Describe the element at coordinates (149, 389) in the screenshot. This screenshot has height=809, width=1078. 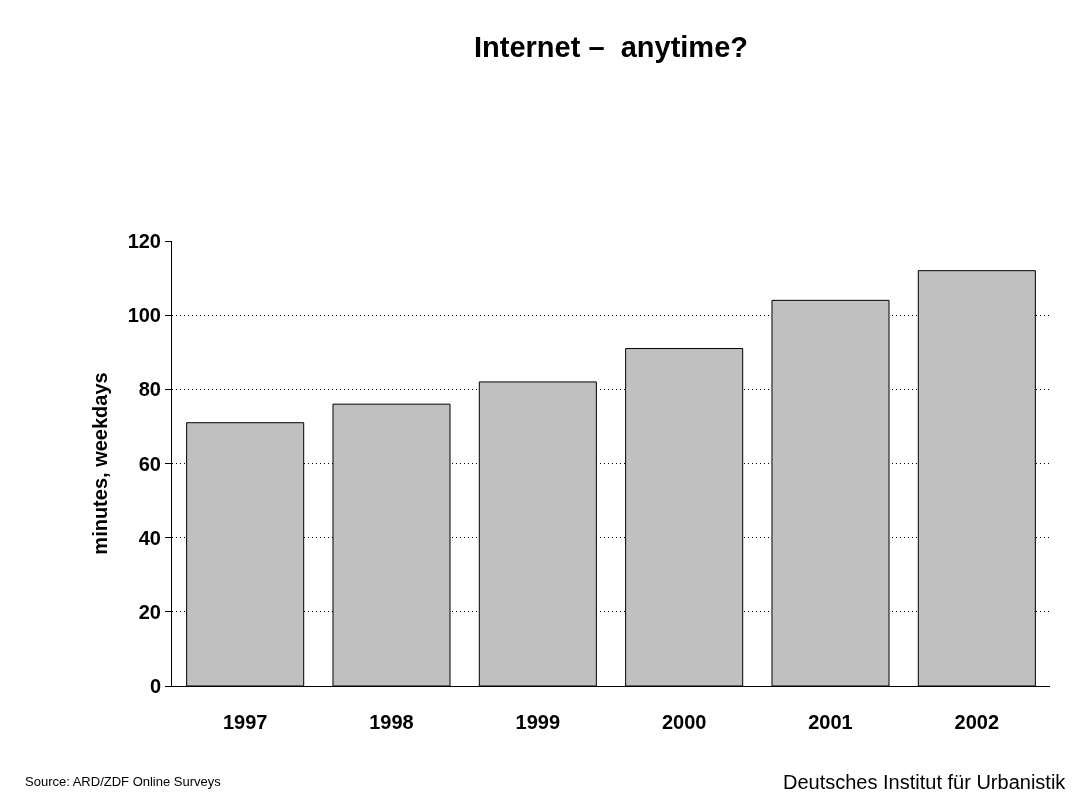
I see `y-tick-label: 80` at that location.